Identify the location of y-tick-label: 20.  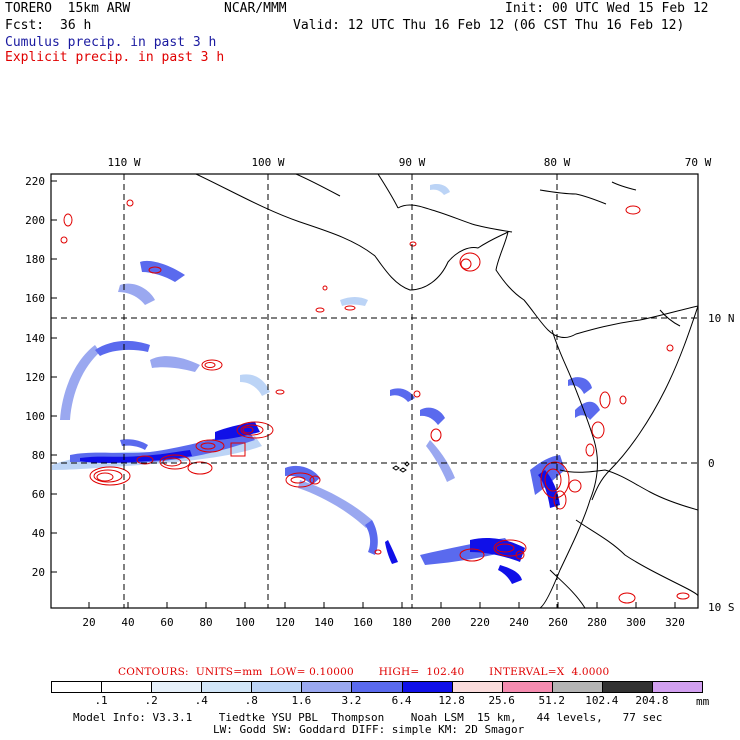
(38, 572).